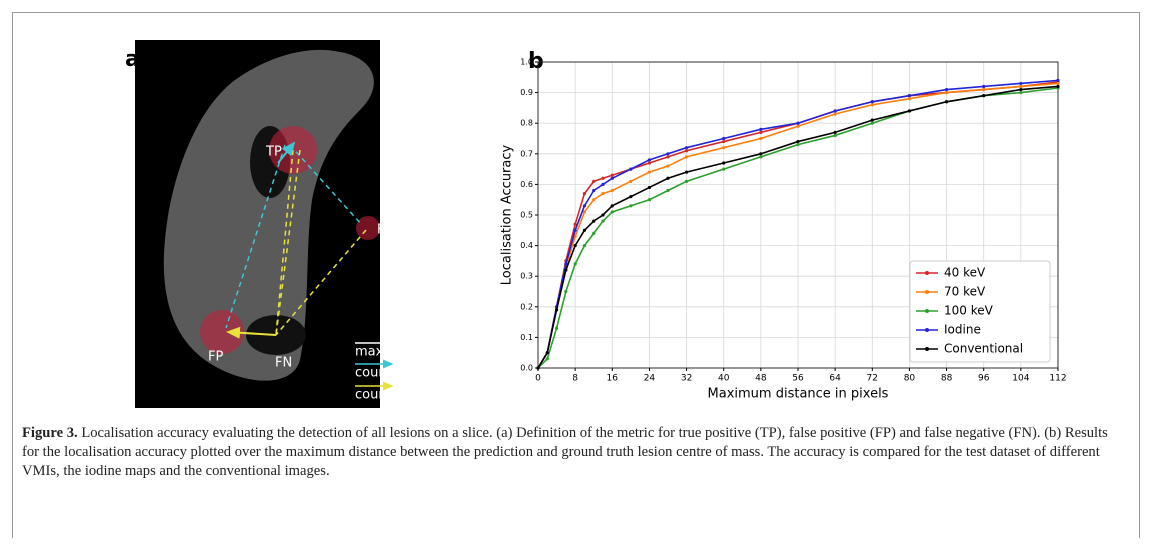  I want to click on x-tick-label: 88, so click(947, 379).